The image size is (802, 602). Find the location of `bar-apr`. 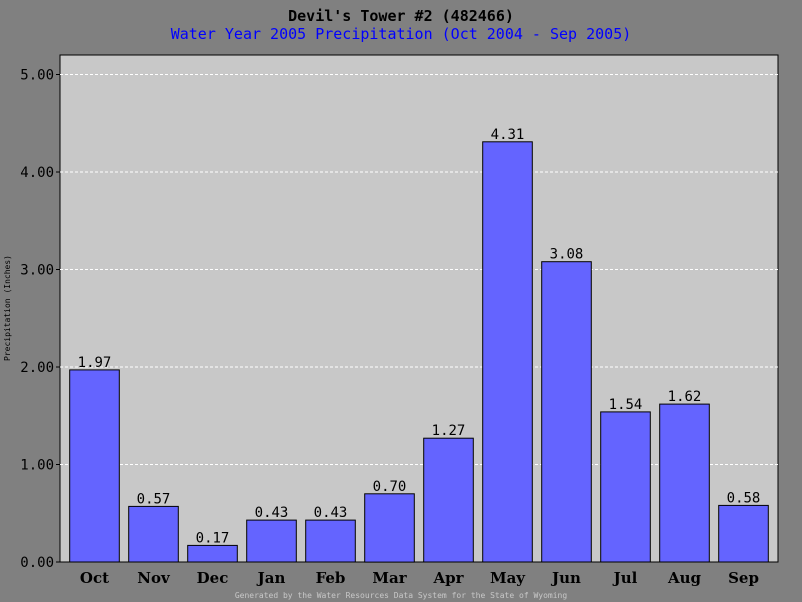

bar-apr is located at coordinates (448, 500).